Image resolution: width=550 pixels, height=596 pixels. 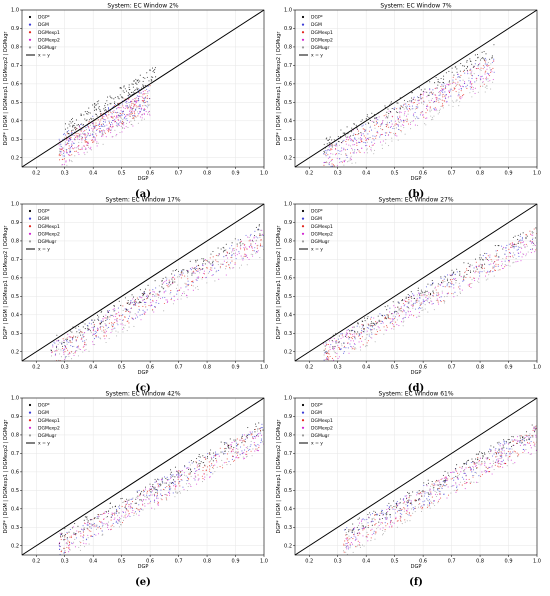 I want to click on x-axis-label: DGP, so click(x=416, y=373).